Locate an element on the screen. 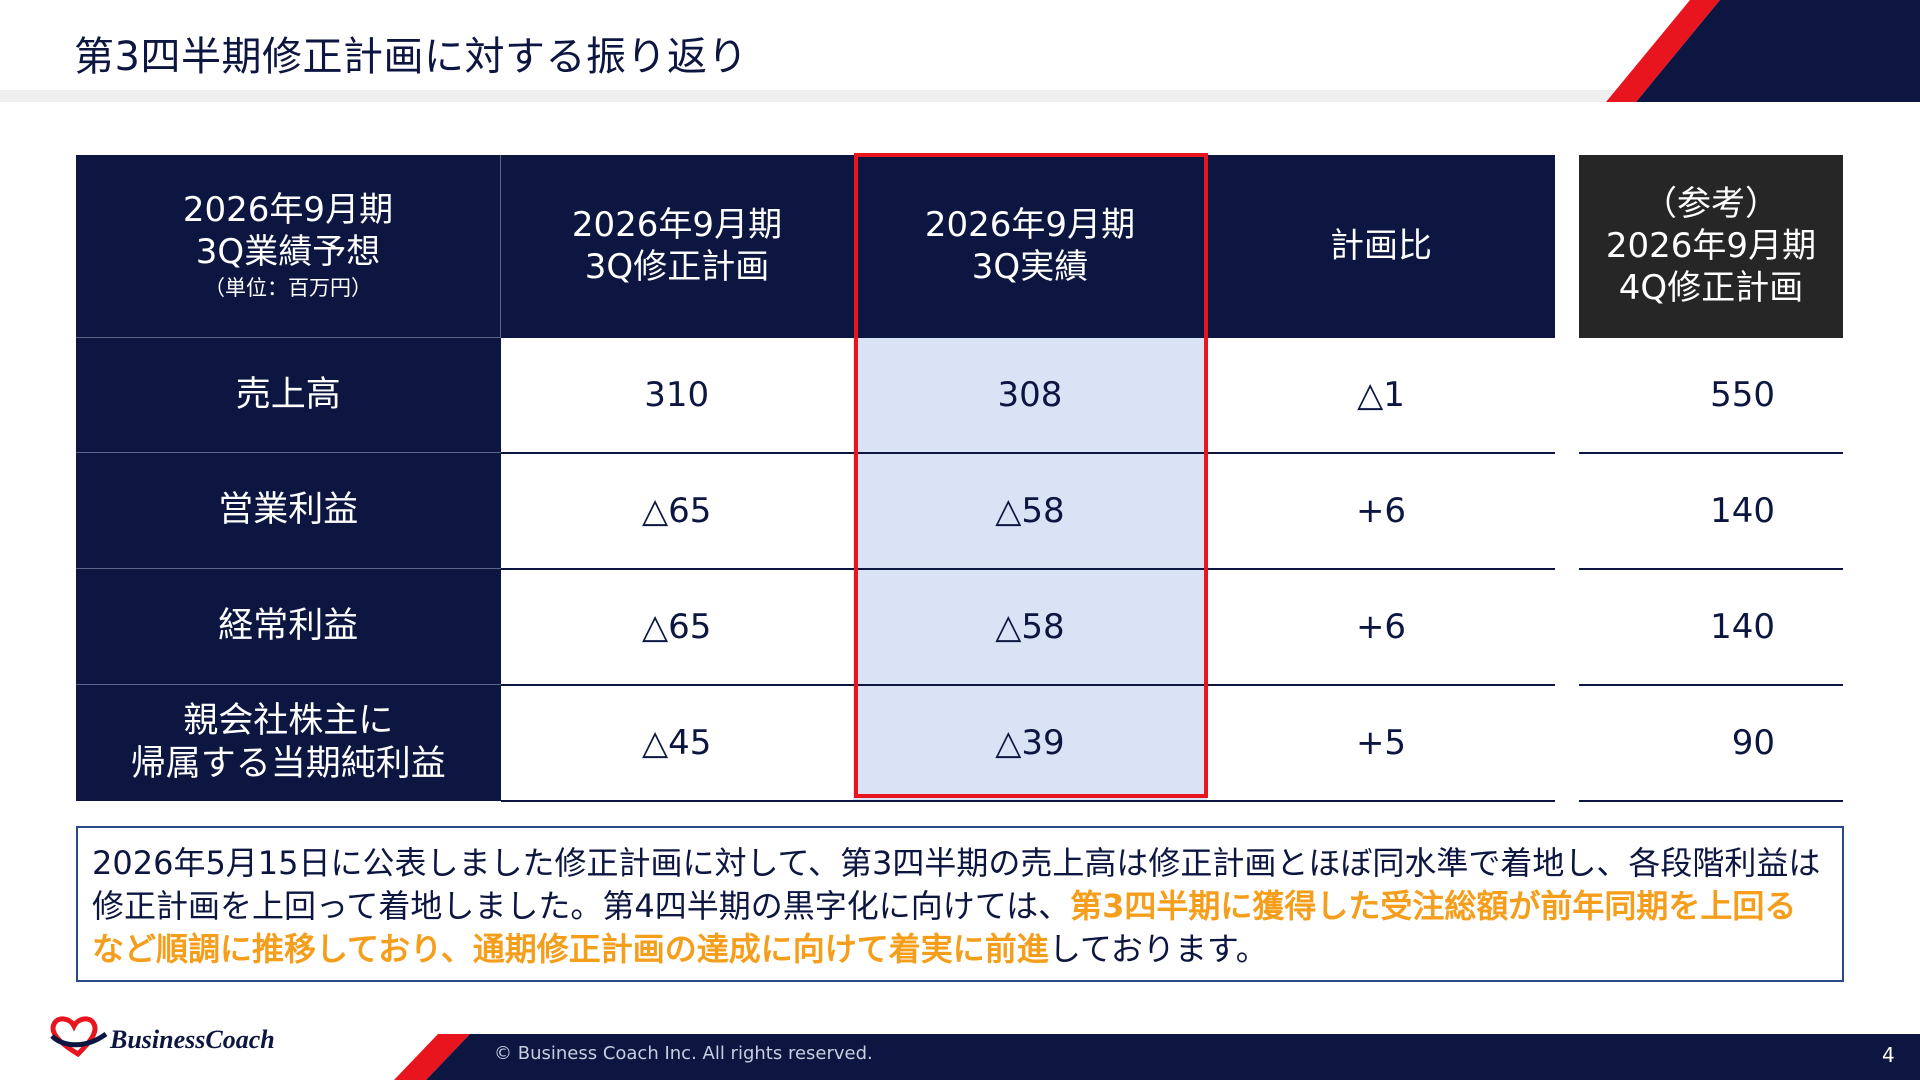 This screenshot has height=1080, width=1920. table-row: 売上高 310 308 △1 550 is located at coordinates (959, 395).